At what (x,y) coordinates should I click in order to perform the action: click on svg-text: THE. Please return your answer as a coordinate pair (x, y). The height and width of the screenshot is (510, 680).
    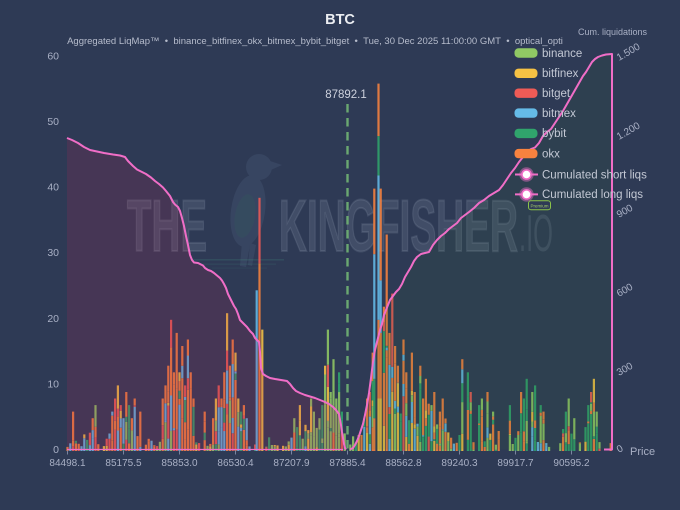
    Looking at the image, I should click on (167, 226).